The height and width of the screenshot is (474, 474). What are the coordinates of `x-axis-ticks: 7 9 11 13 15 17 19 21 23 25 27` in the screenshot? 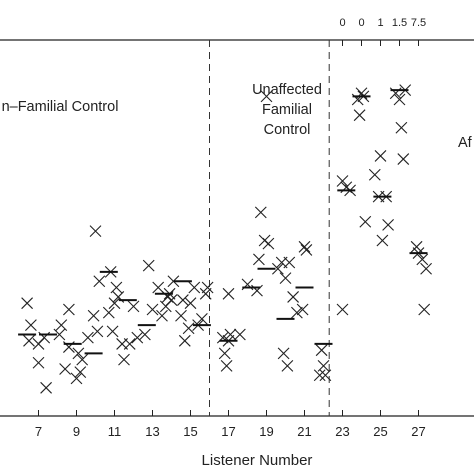 It's located at (230, 424).